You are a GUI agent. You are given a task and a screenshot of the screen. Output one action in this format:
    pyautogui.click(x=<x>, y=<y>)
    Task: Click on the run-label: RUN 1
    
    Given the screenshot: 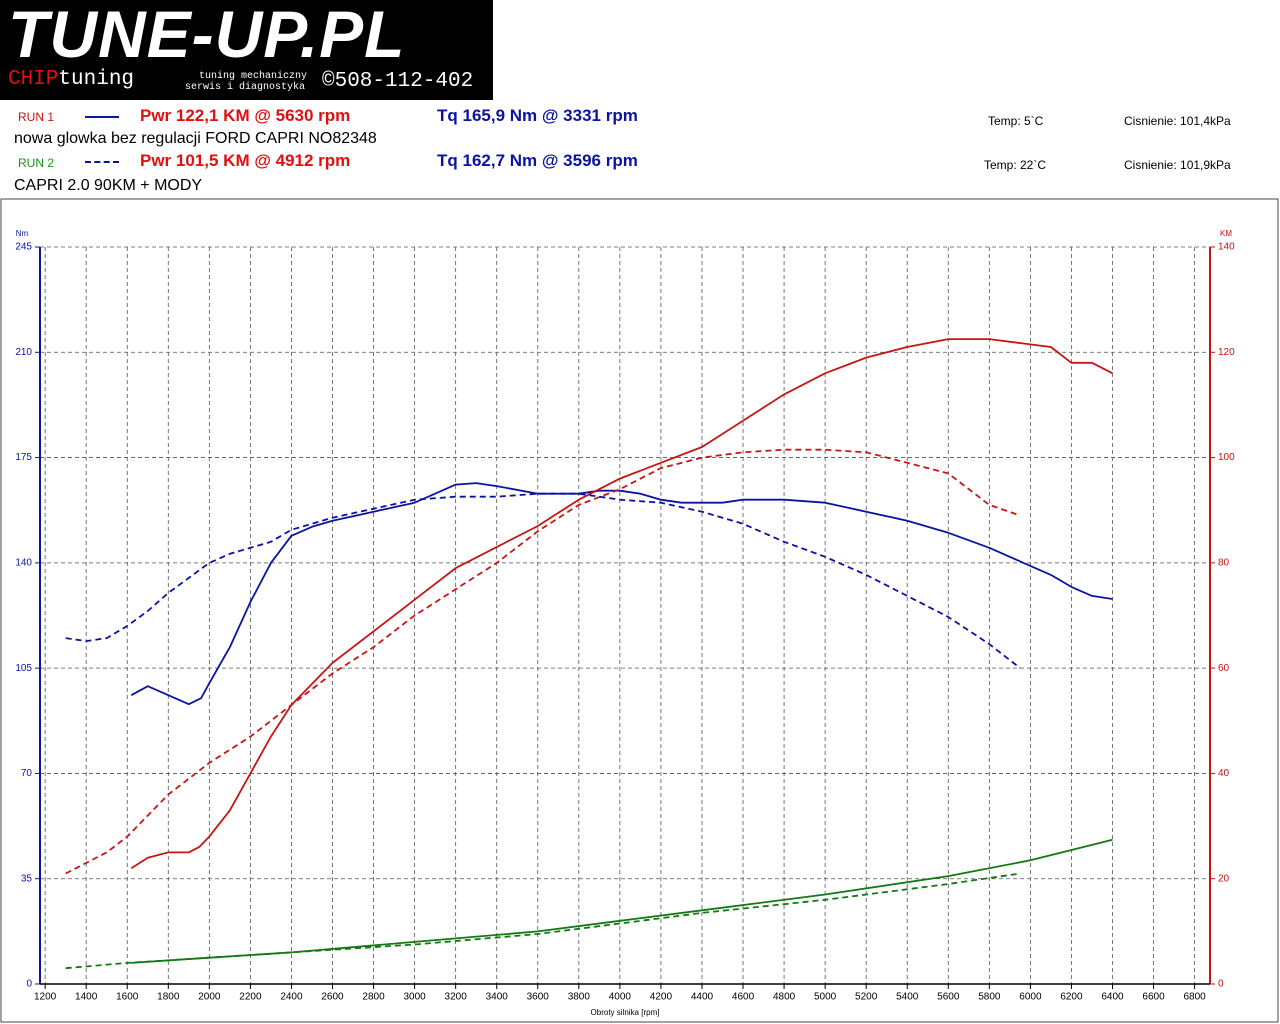 What is the action you would take?
    pyautogui.click(x=36, y=117)
    